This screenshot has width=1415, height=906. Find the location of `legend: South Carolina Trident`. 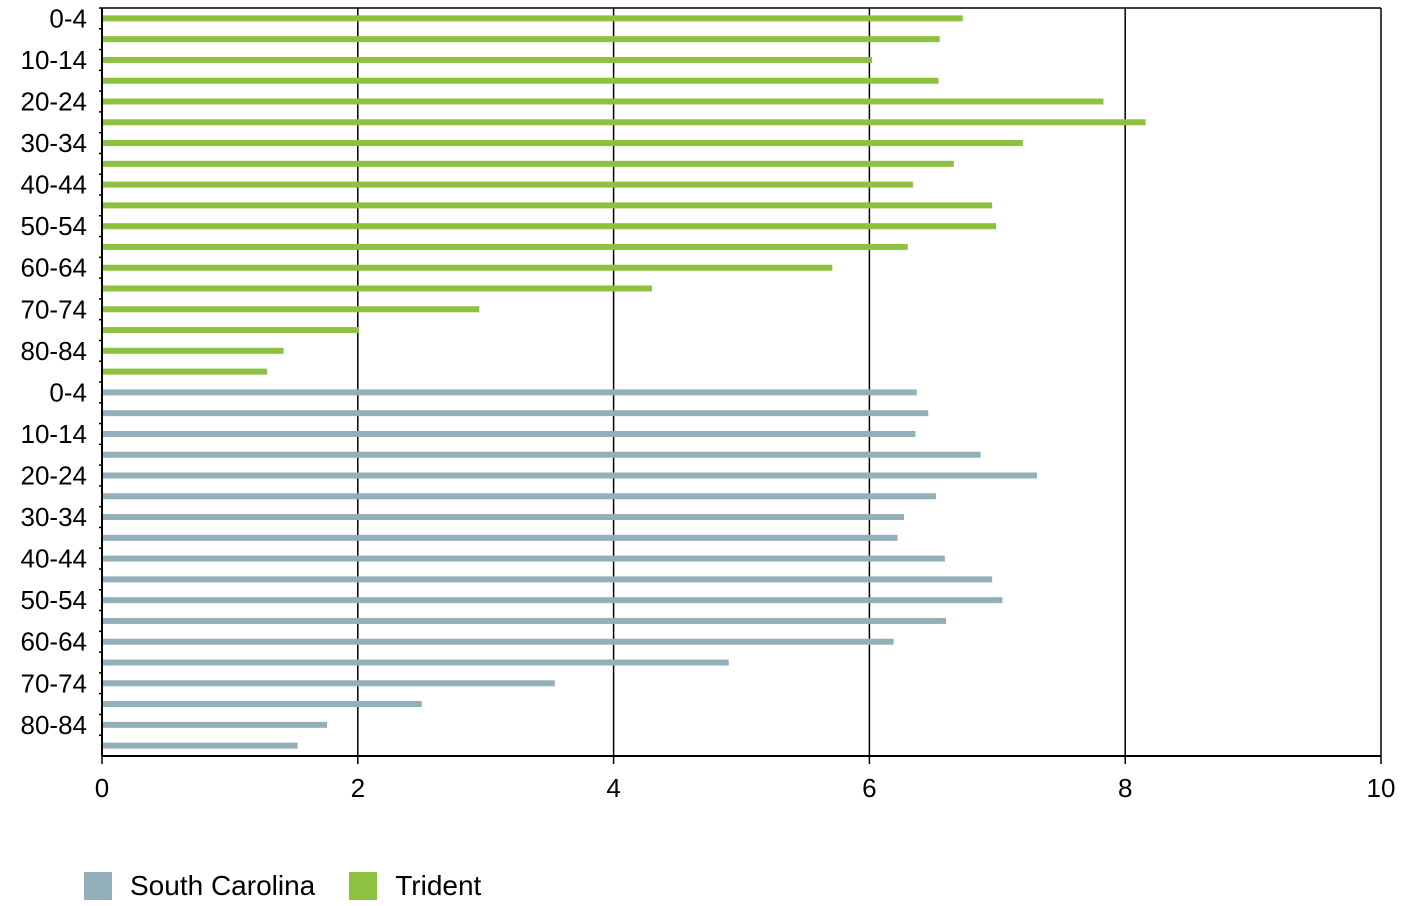

legend: South Carolina Trident is located at coordinates (299, 886).